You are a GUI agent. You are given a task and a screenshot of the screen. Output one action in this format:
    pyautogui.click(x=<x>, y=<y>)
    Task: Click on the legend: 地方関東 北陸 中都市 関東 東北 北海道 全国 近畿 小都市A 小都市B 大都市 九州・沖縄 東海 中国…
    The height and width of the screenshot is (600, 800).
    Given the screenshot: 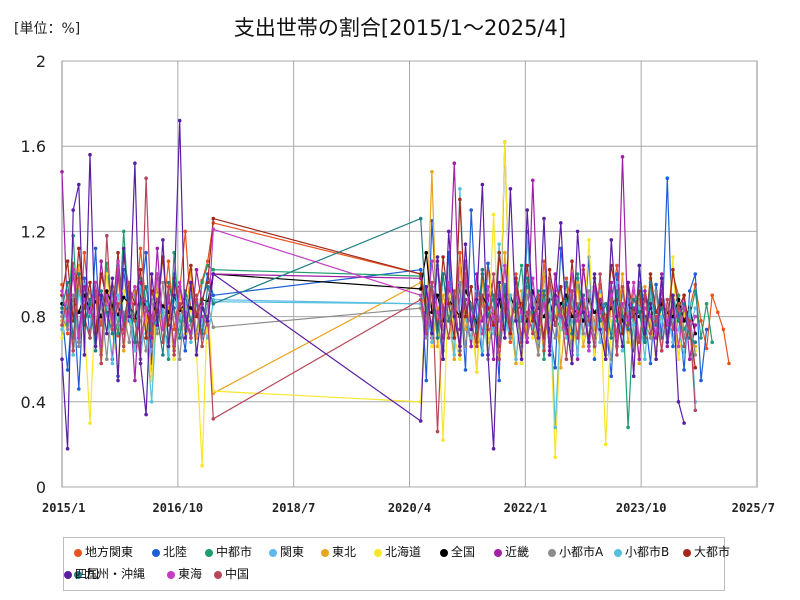 What is the action you would take?
    pyautogui.click(x=396, y=564)
    